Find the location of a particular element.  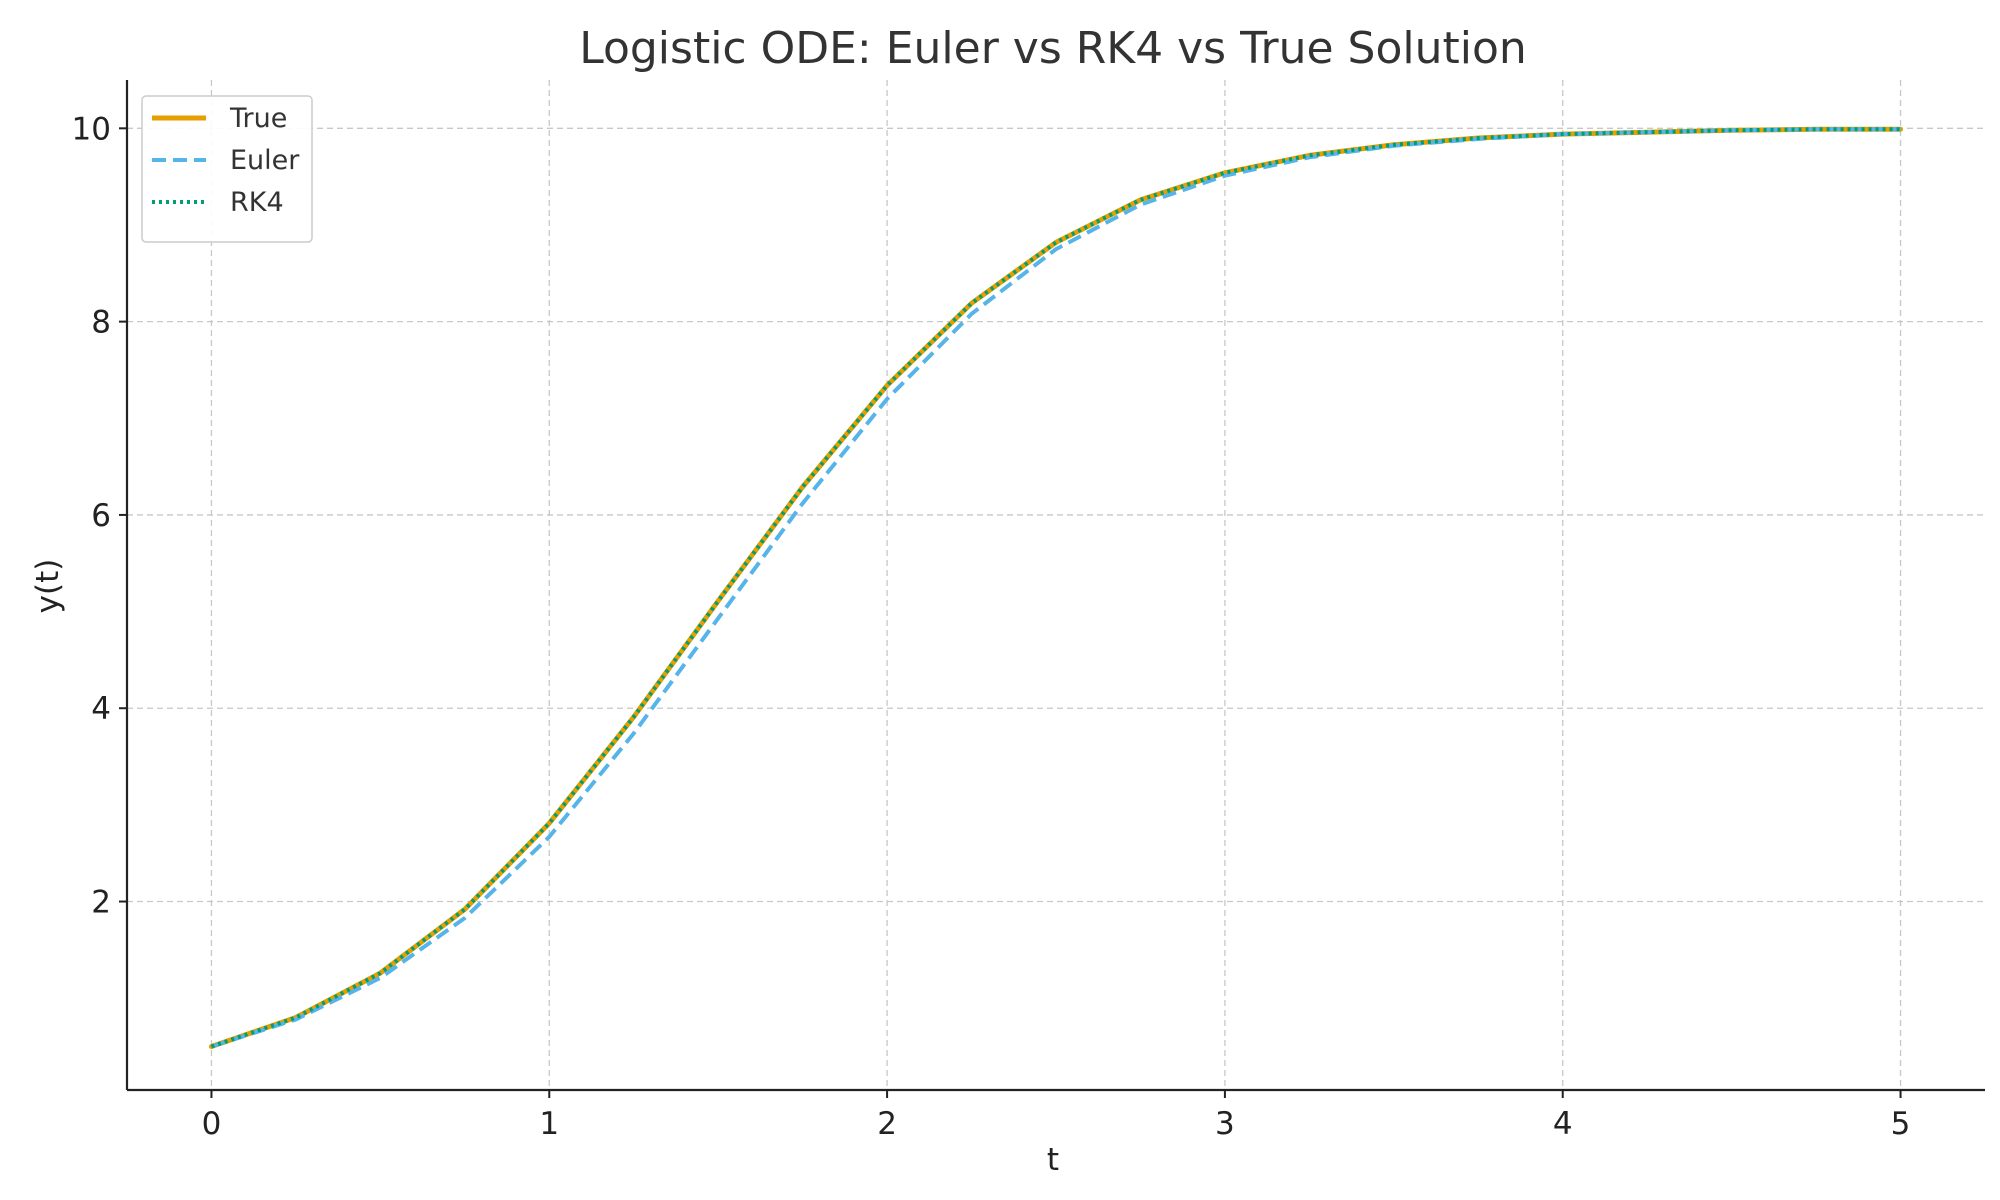

y-axis-label: y(t) is located at coordinates (48, 586).